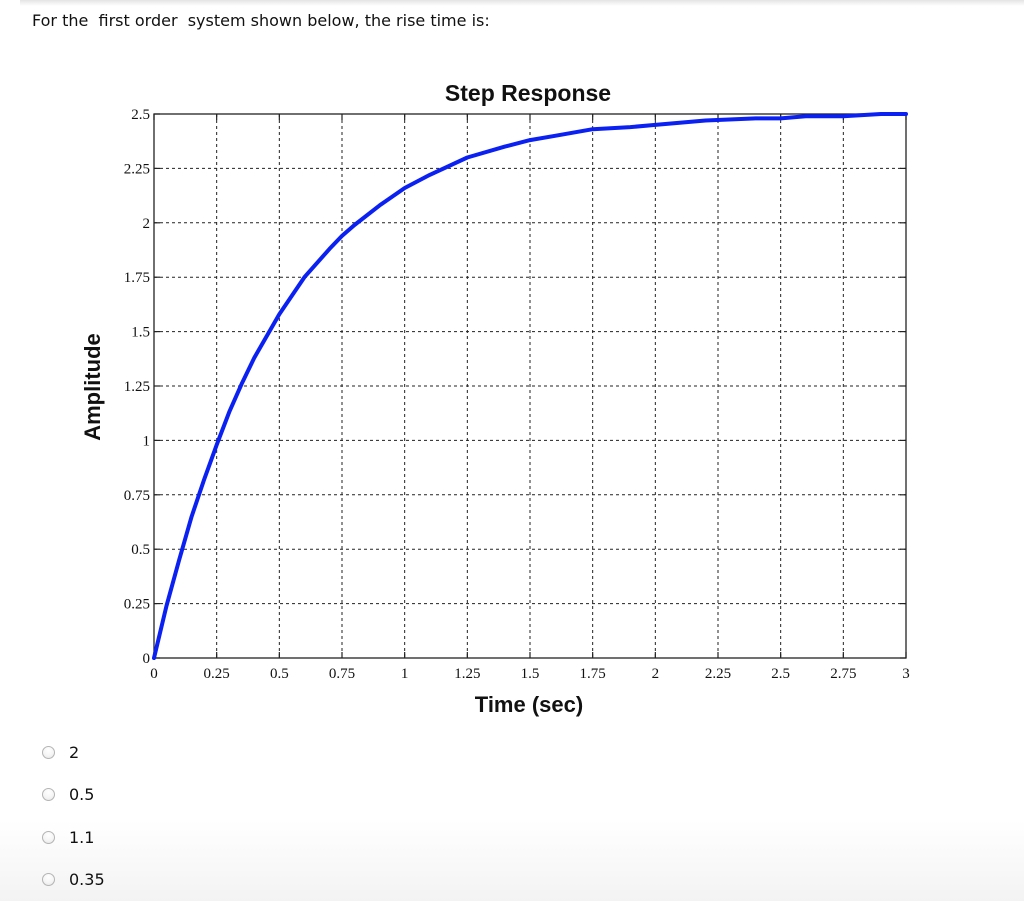 The height and width of the screenshot is (911, 1024). I want to click on option-2: 2, so click(72, 752).